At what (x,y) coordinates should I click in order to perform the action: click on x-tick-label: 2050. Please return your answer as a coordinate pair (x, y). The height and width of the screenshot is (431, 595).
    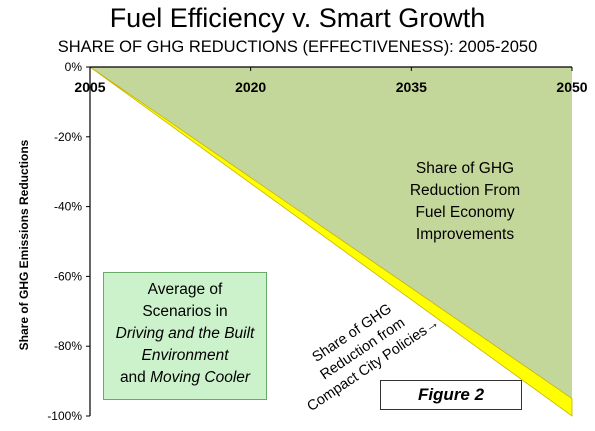
    Looking at the image, I should click on (571, 87).